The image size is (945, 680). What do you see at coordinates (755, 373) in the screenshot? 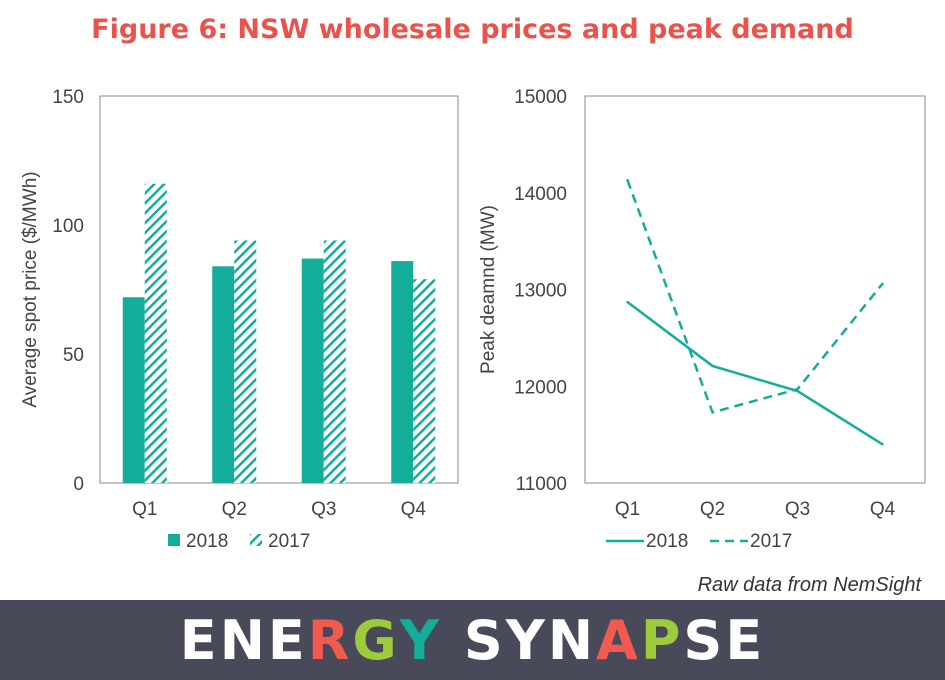
I see `line-series-2018` at bounding box center [755, 373].